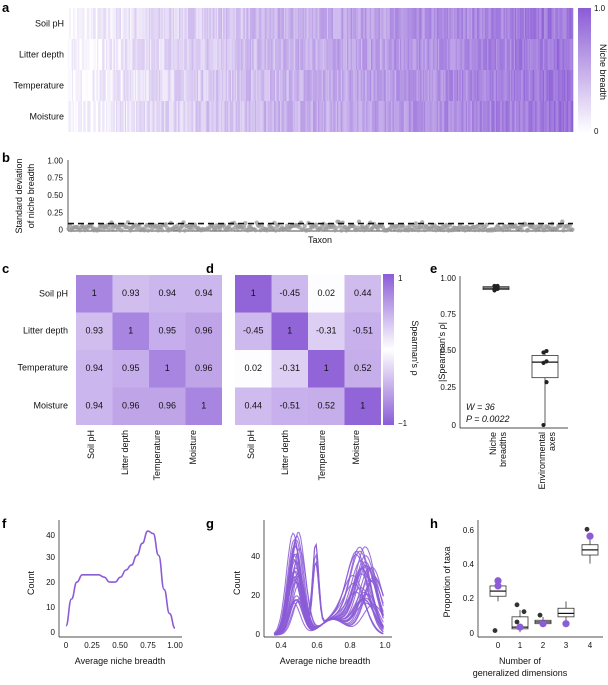  What do you see at coordinates (433, 268) in the screenshot?
I see `panel-label-e: e` at bounding box center [433, 268].